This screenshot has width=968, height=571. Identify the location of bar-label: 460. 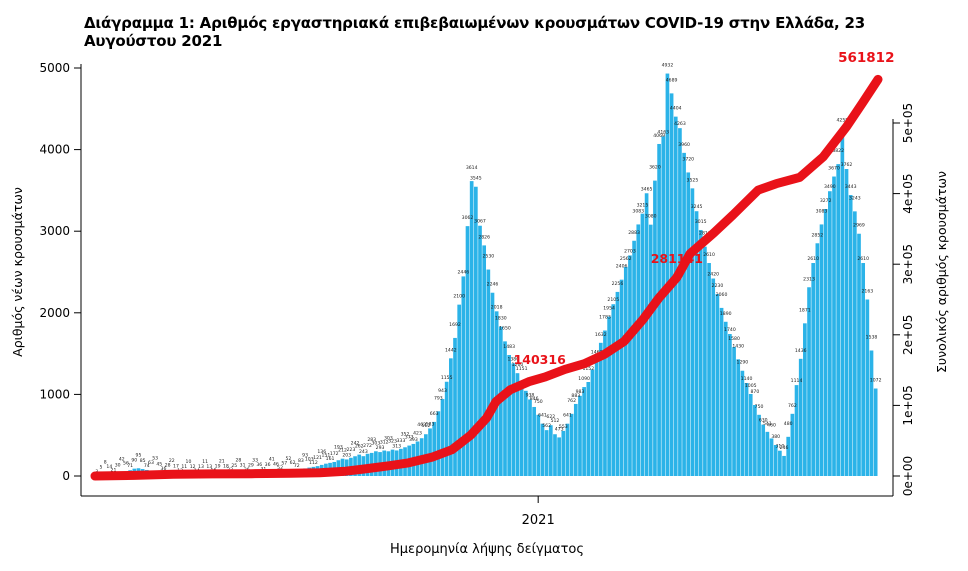
(771, 425).